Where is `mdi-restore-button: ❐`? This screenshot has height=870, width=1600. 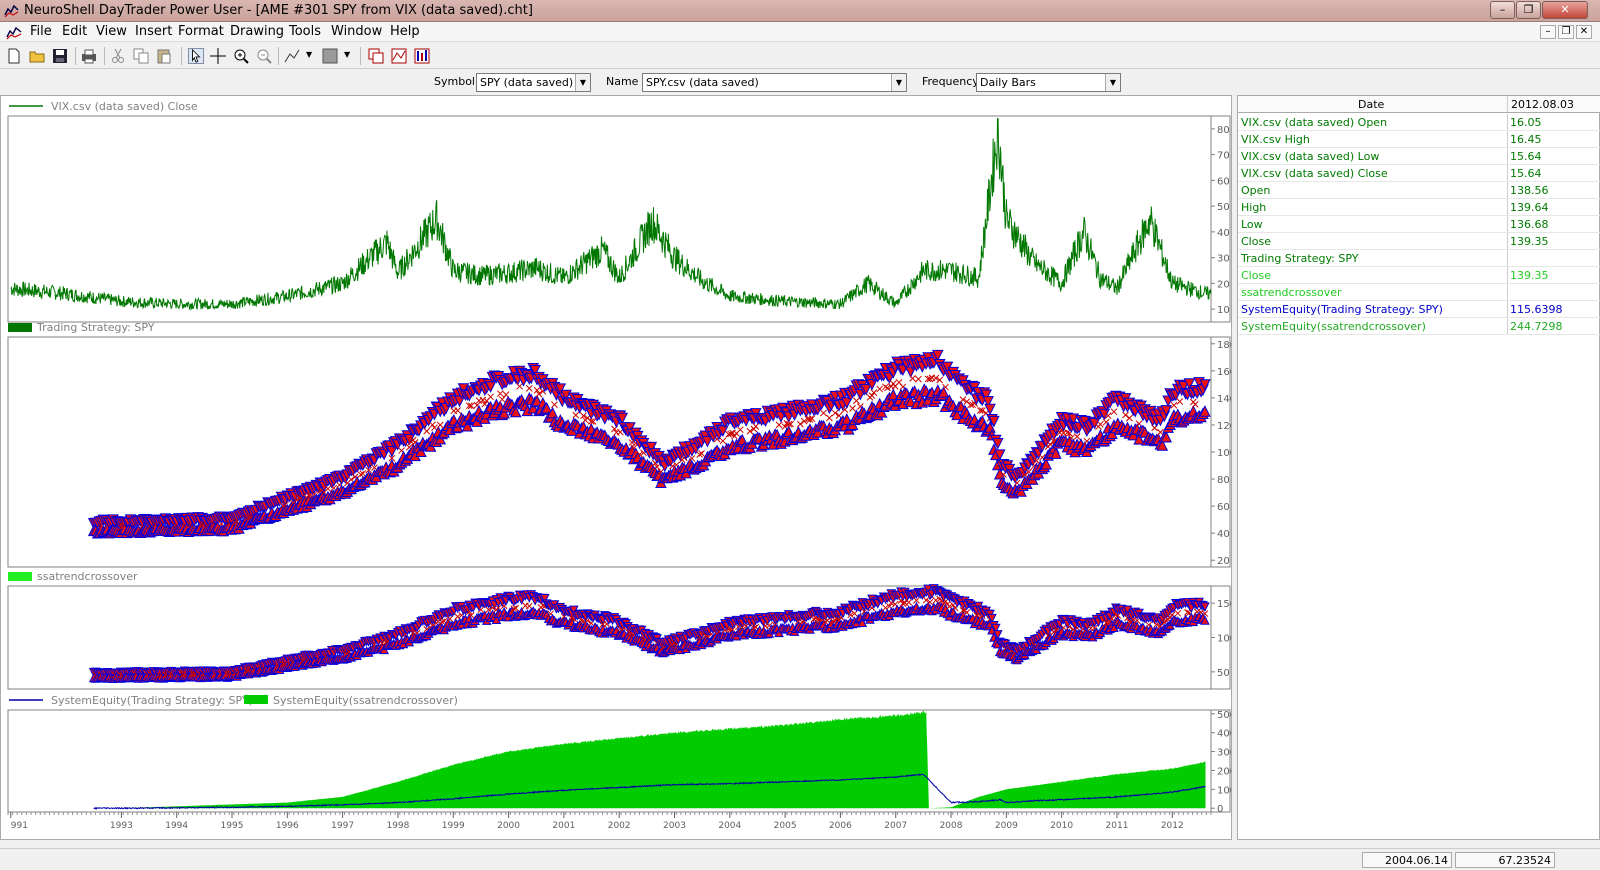
mdi-restore-button: ❐ is located at coordinates (1566, 32).